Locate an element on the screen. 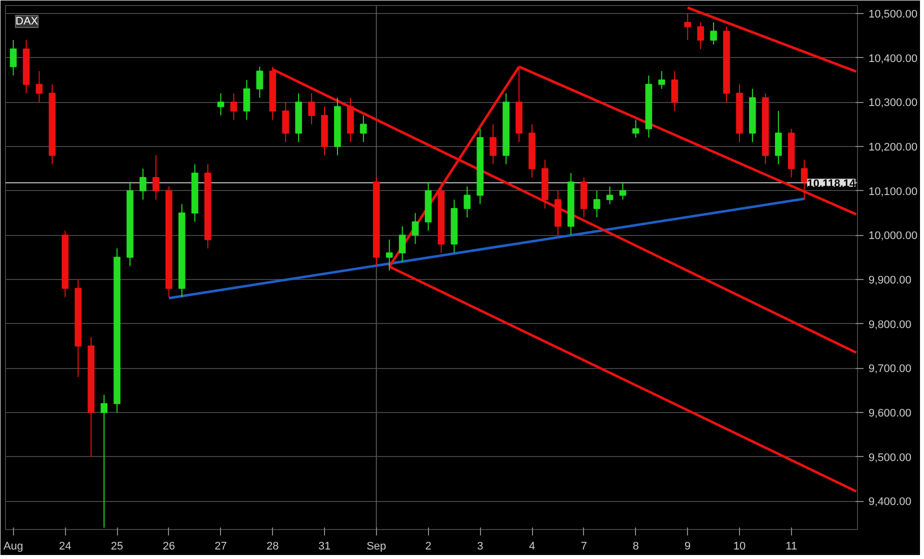 This screenshot has width=924, height=559. x-tick-label: 31 is located at coordinates (324, 546).